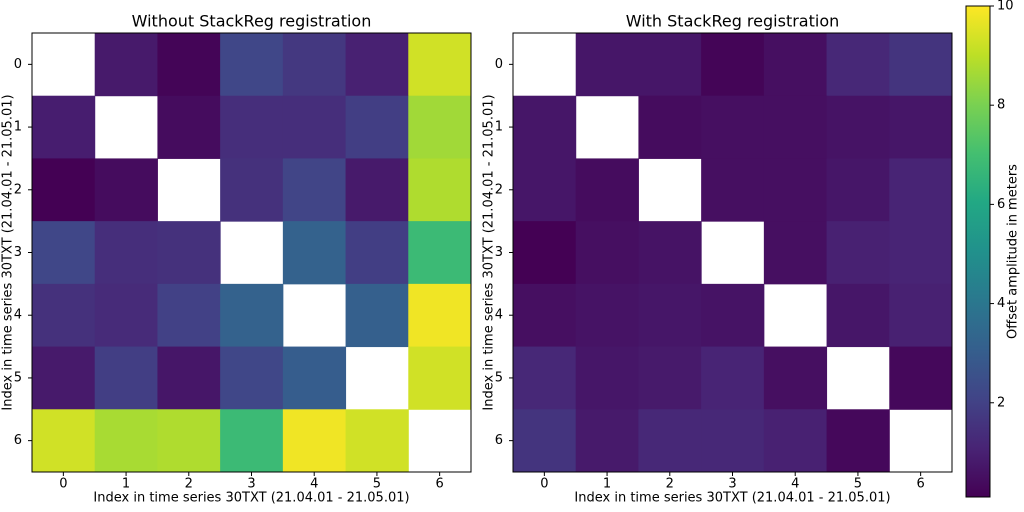  I want to click on y-tick-label: 6, so click(18, 440).